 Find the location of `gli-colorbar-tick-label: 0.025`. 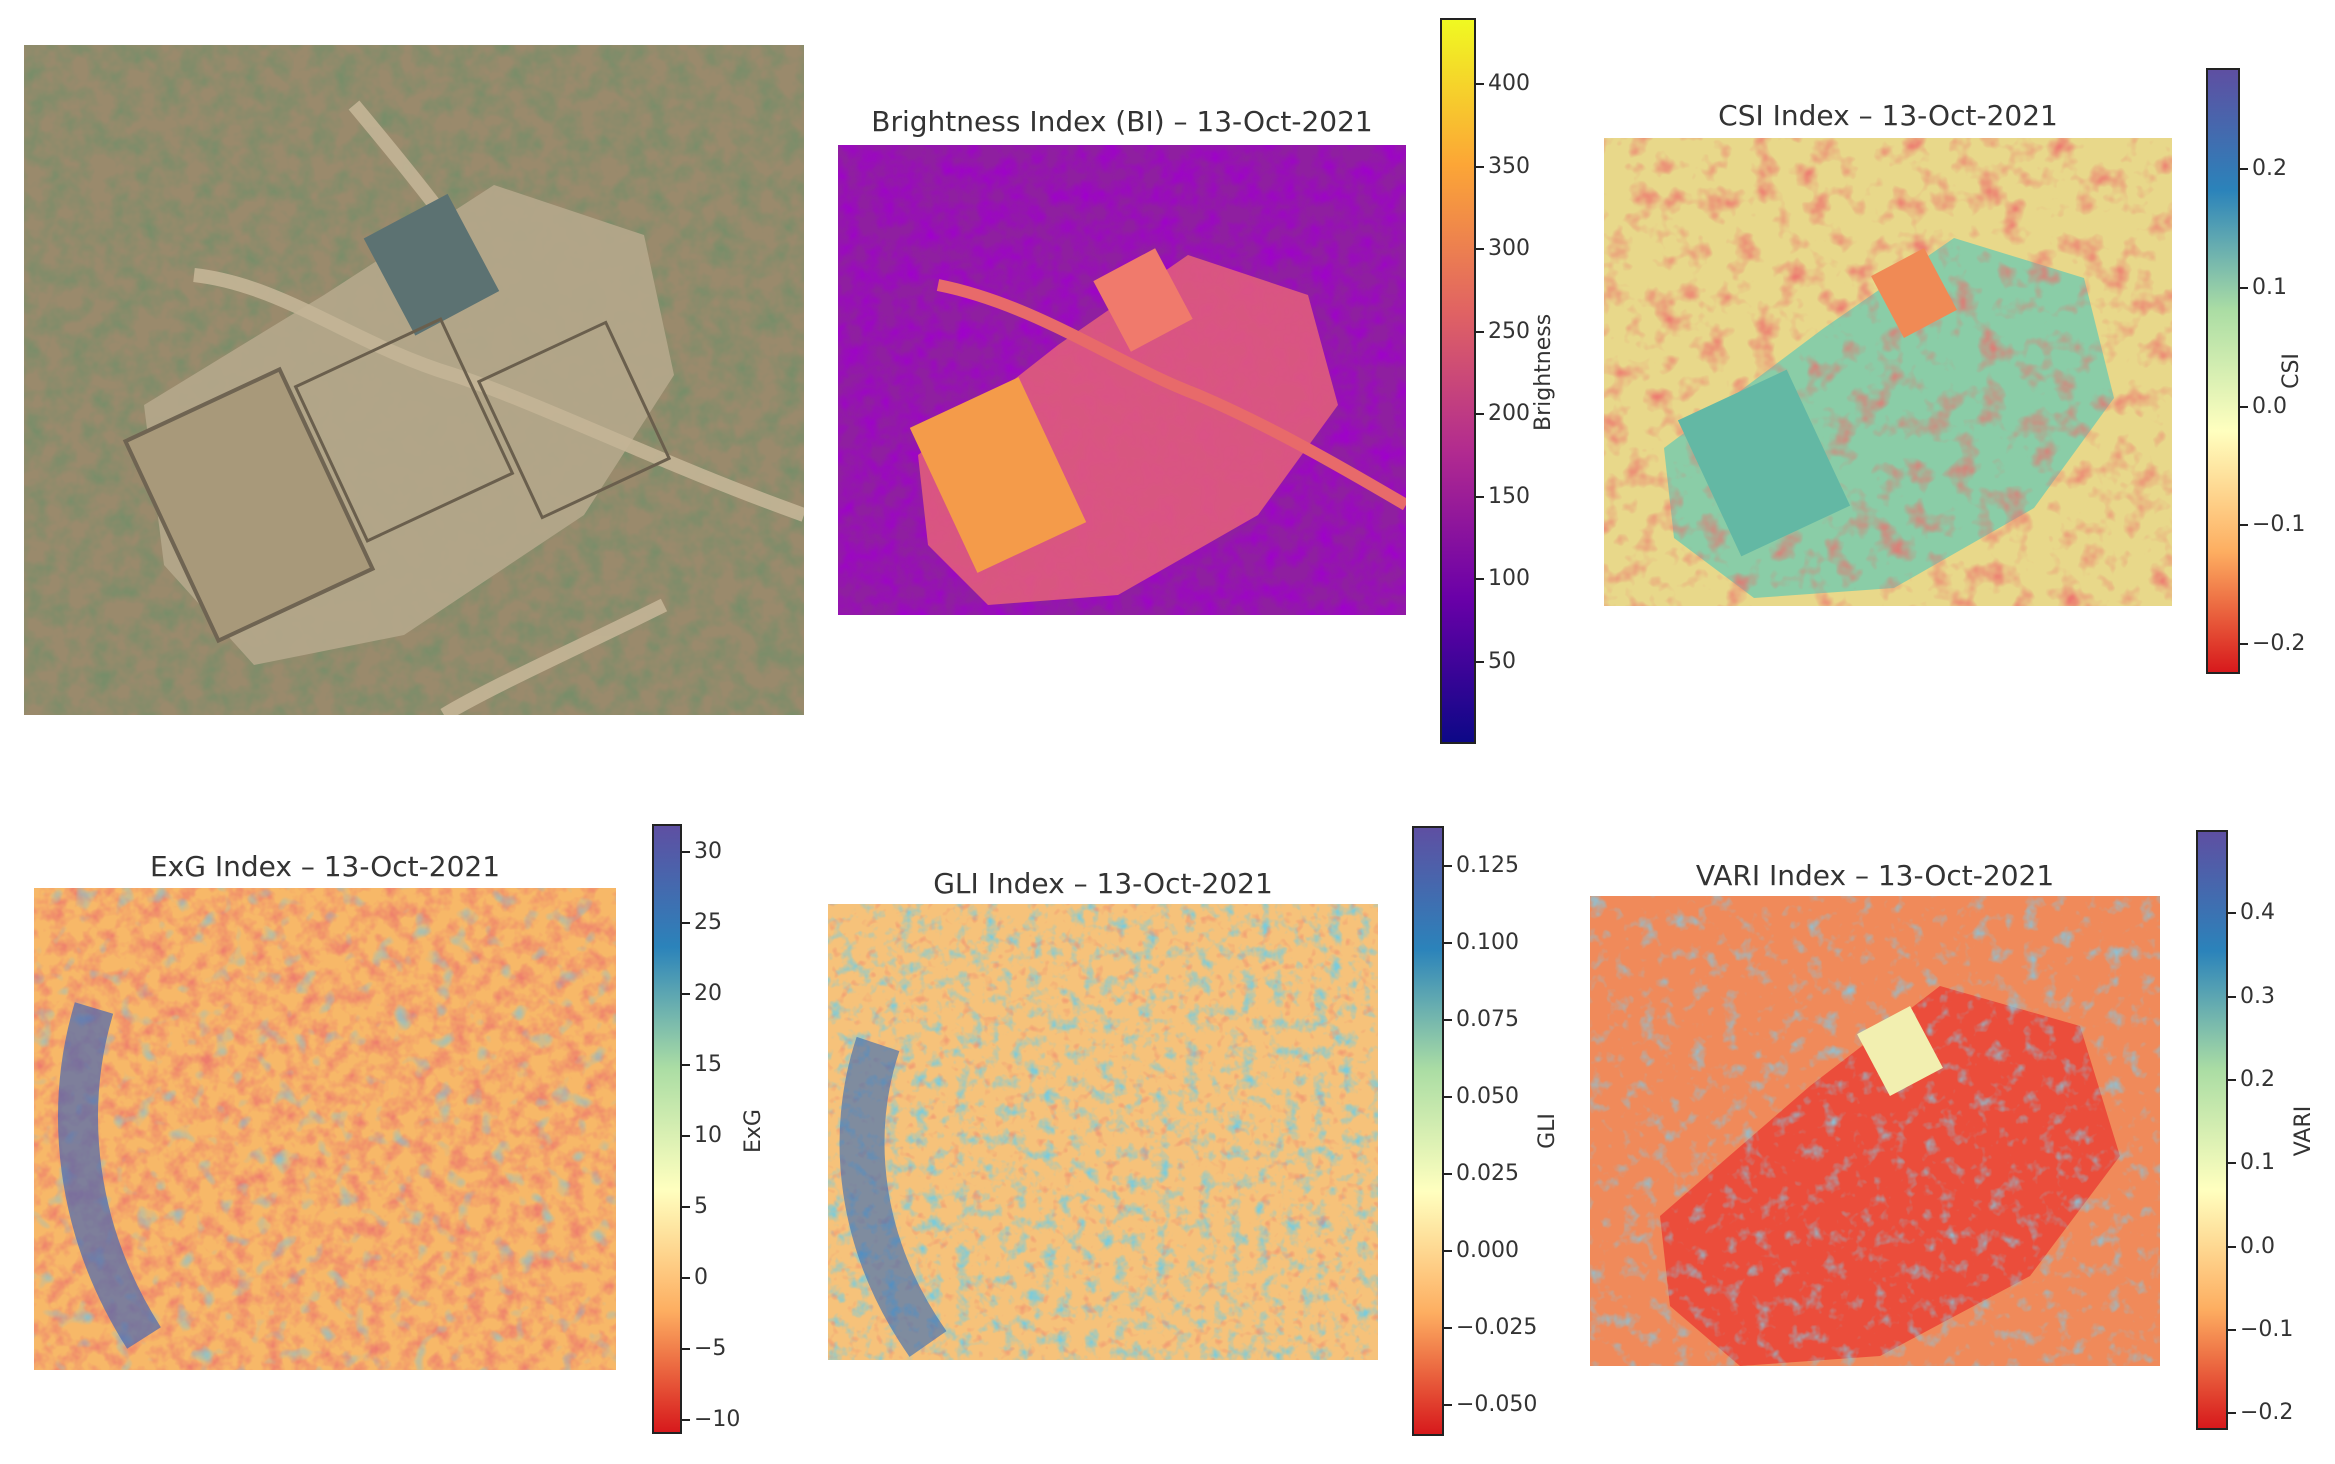

gli-colorbar-tick-label: 0.025 is located at coordinates (1487, 1174).